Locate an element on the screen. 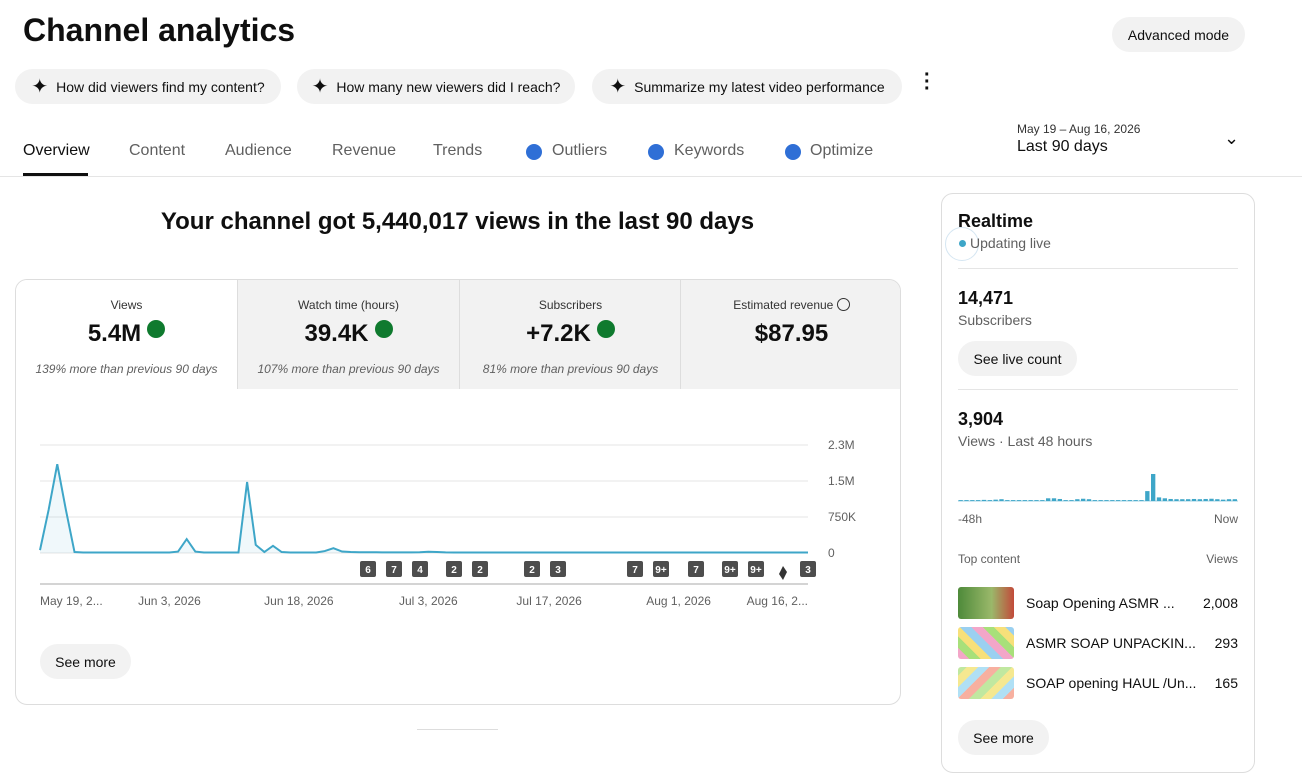  page-title: Channel analytics is located at coordinates (159, 30).